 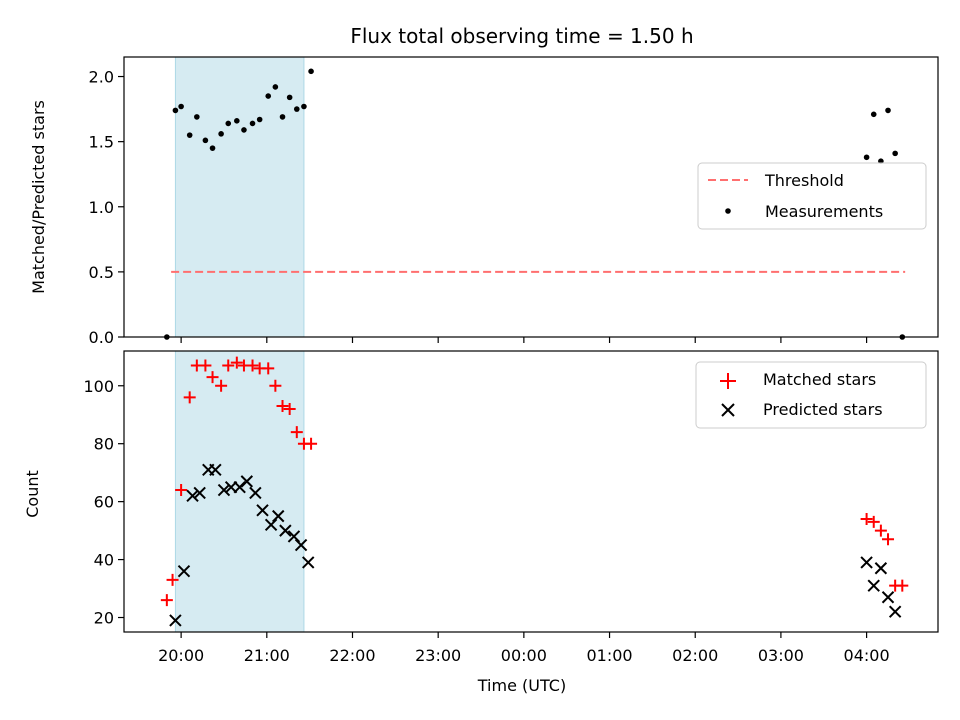 What do you see at coordinates (32, 494) in the screenshot?
I see `bottom-y-axis-label: Count` at bounding box center [32, 494].